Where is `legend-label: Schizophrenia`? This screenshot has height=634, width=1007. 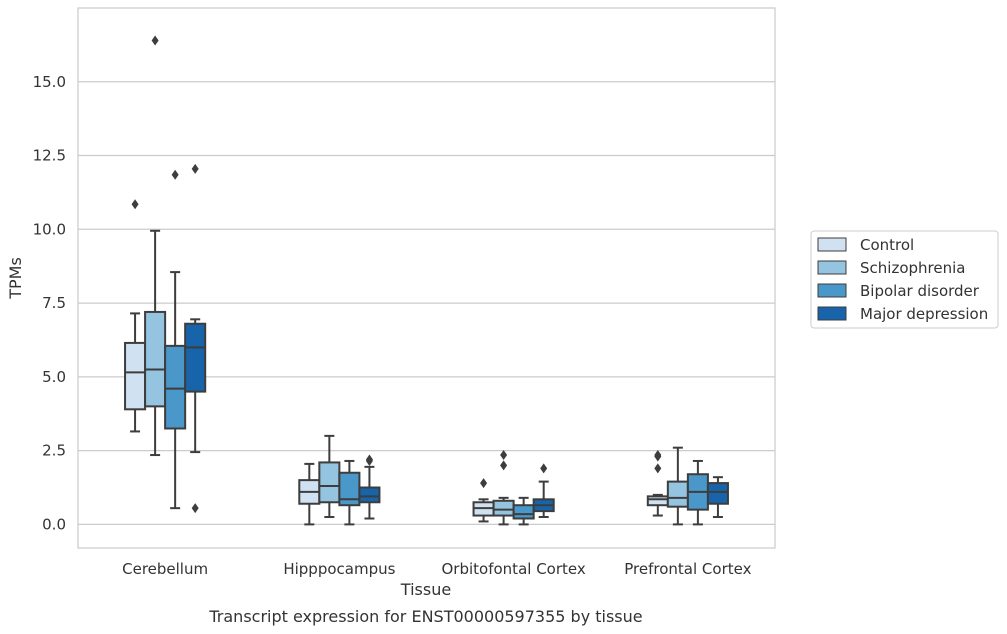
legend-label: Schizophrenia is located at coordinates (912, 268).